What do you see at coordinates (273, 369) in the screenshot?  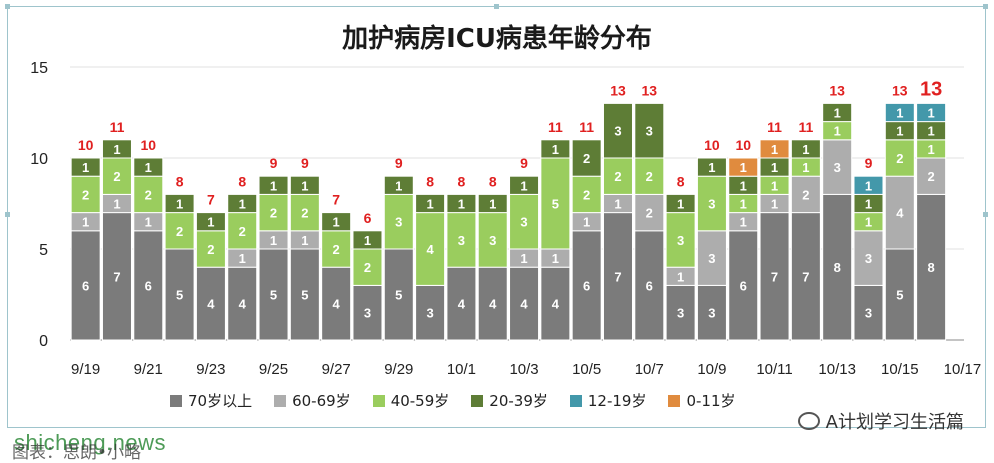 I see `x-tick-label: 9/25` at bounding box center [273, 369].